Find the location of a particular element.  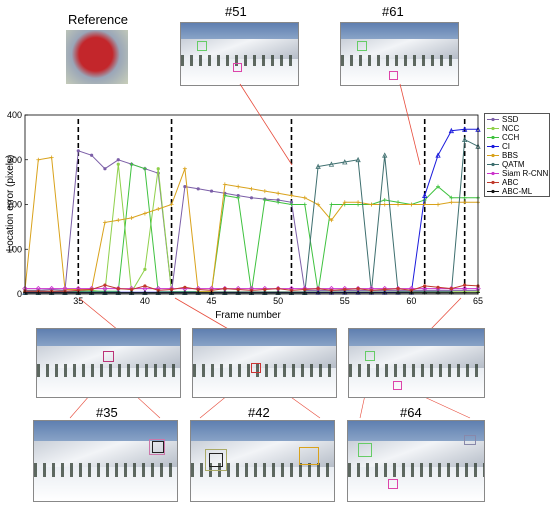

x-tick-label: 60 is located at coordinates (411, 301).